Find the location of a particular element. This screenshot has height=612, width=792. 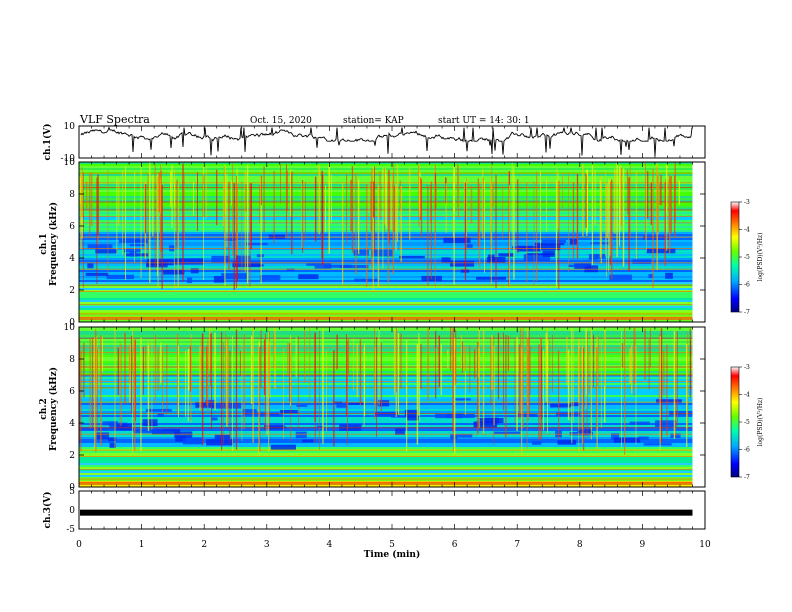

ch1-colorbar-ticks: -3 -4 -5 -6 -7 is located at coordinates (744, 257).